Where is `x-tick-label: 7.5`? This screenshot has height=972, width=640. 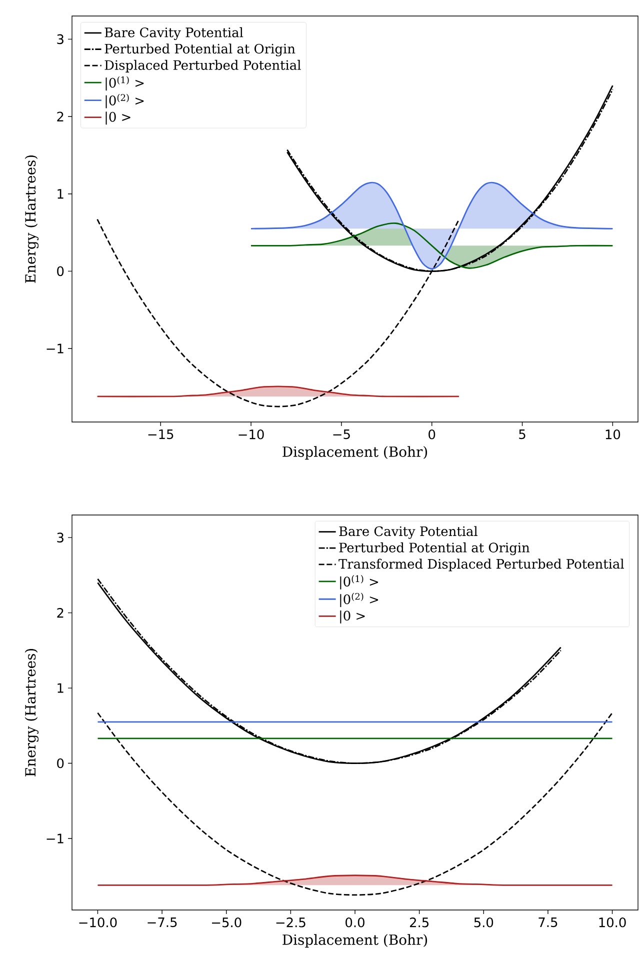 x-tick-label: 7.5 is located at coordinates (548, 923).